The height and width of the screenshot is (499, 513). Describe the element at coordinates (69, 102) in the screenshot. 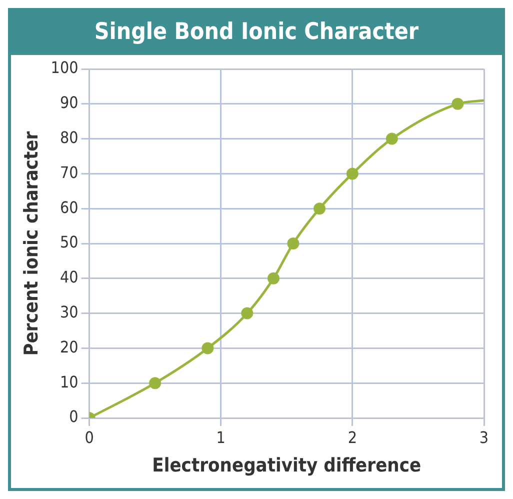

I see `y-tick-label: 90` at that location.